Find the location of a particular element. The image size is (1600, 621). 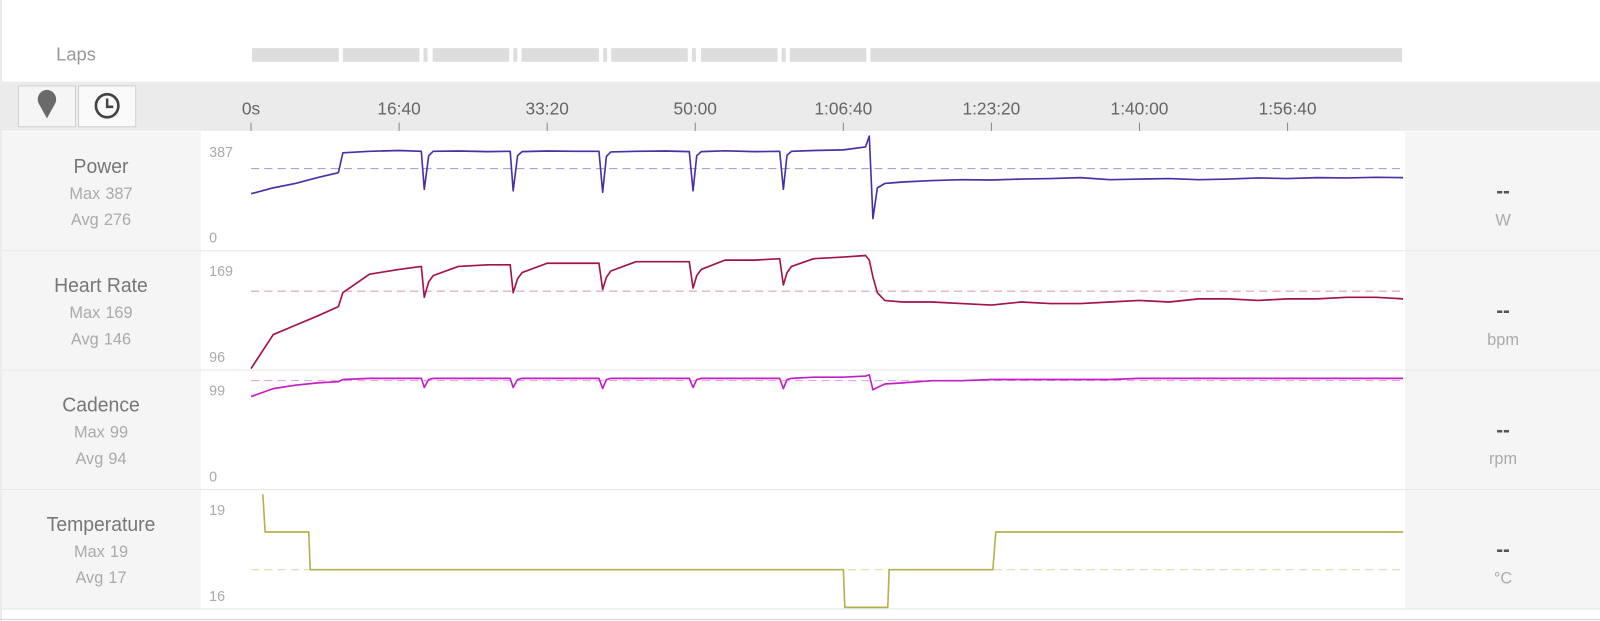

unit: bpm is located at coordinates (1503, 339).